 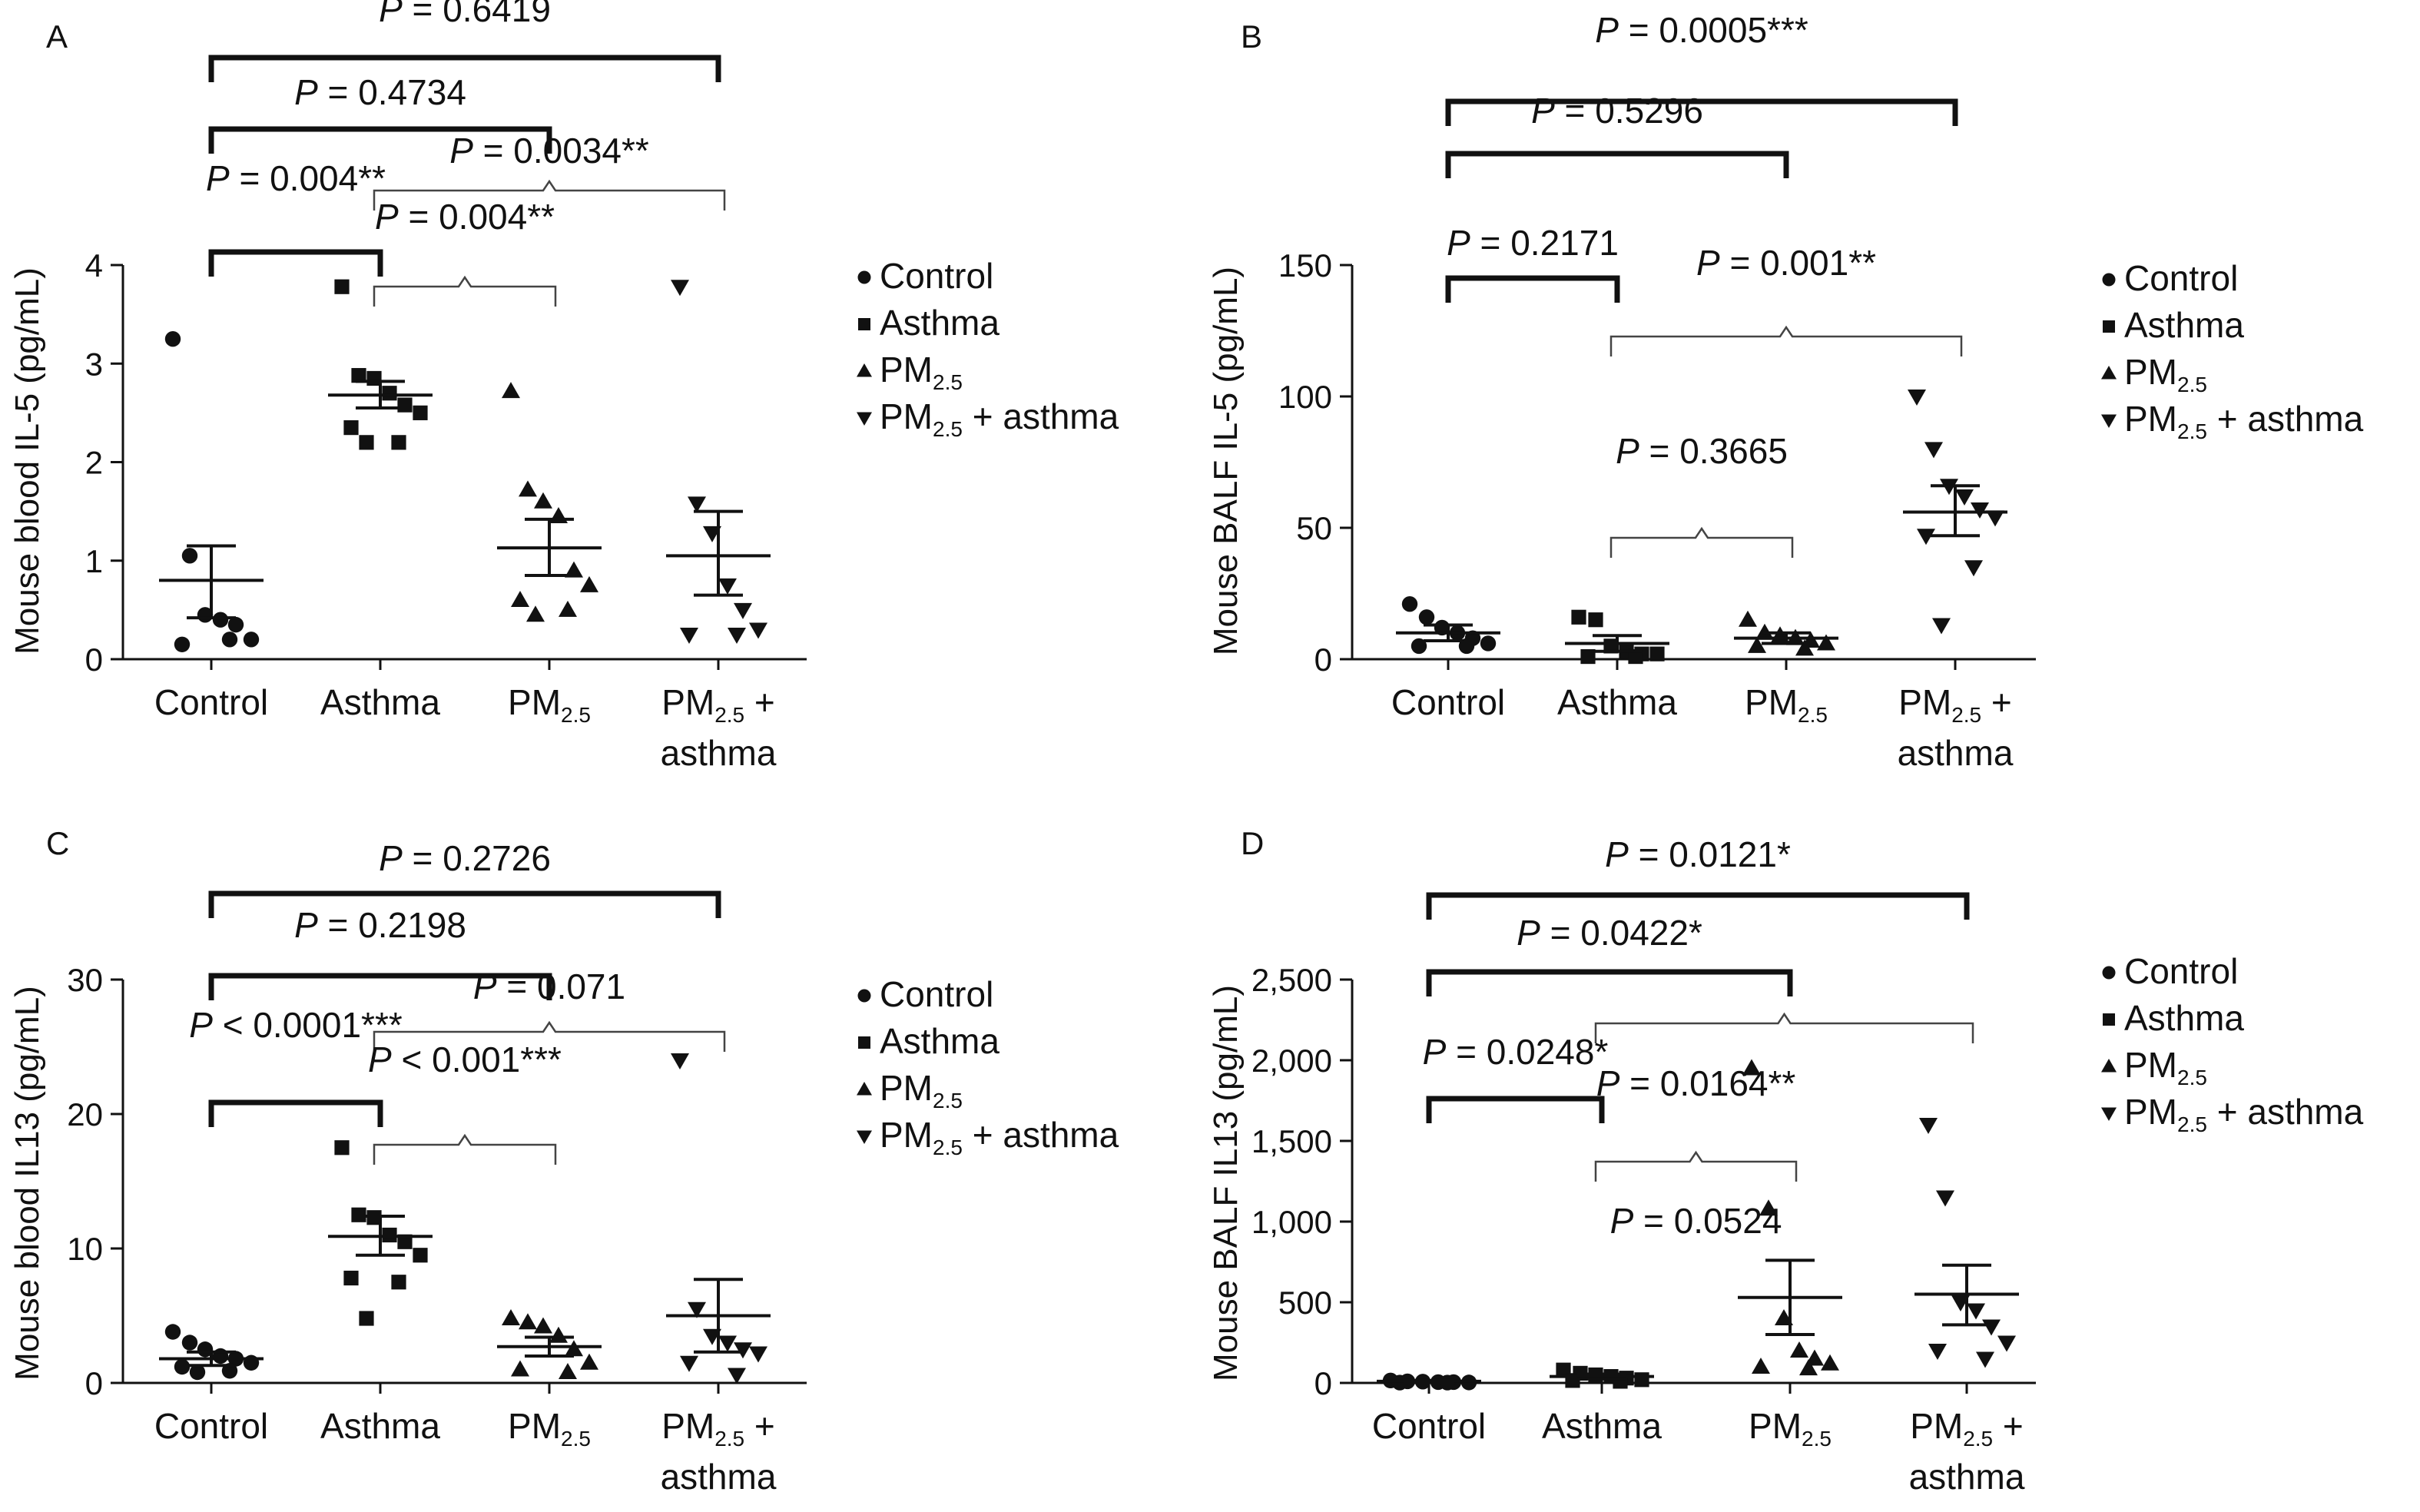 I want to click on comparison-bracket: P < 0.001***, so click(x=465, y=1102).